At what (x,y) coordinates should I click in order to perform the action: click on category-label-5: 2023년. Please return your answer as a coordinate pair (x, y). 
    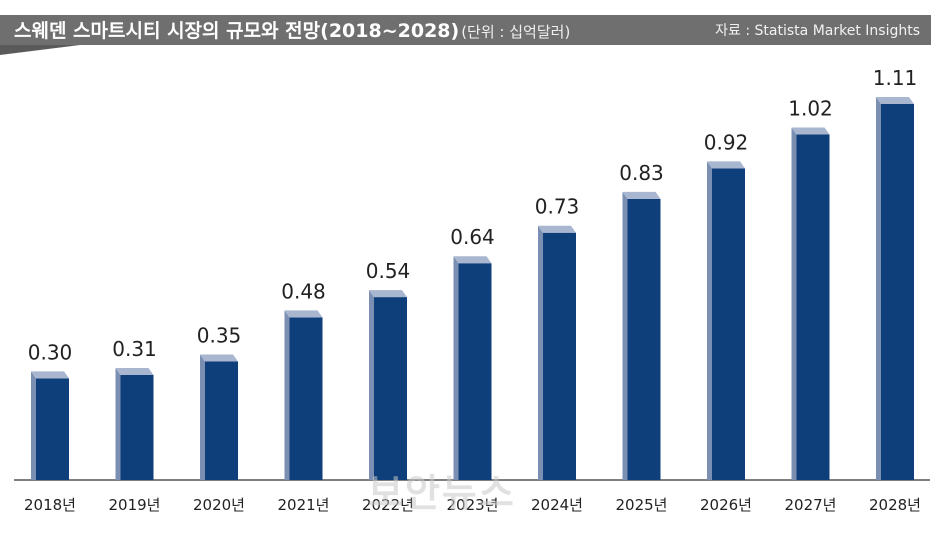
    Looking at the image, I should click on (473, 505).